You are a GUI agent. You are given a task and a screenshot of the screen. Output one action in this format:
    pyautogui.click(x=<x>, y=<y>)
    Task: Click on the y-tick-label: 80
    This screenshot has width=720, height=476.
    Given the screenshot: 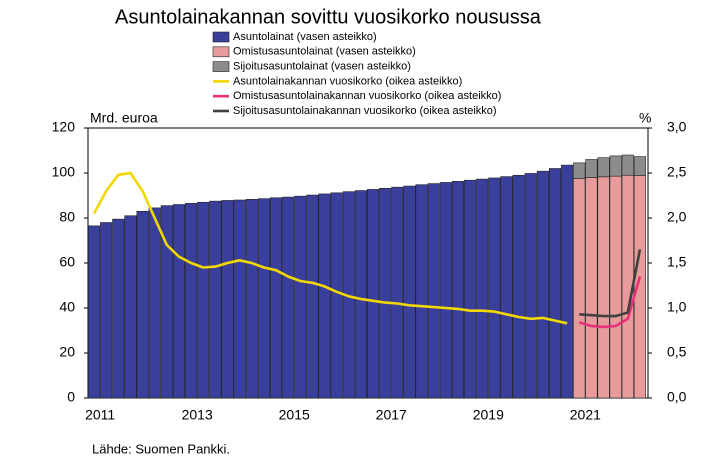 What is the action you would take?
    pyautogui.click(x=67, y=217)
    